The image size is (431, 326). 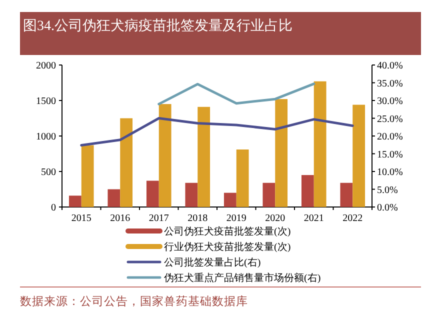 I want to click on legend-label: 行业伪狂犬疫苗批签发量(次), so click(x=227, y=247).